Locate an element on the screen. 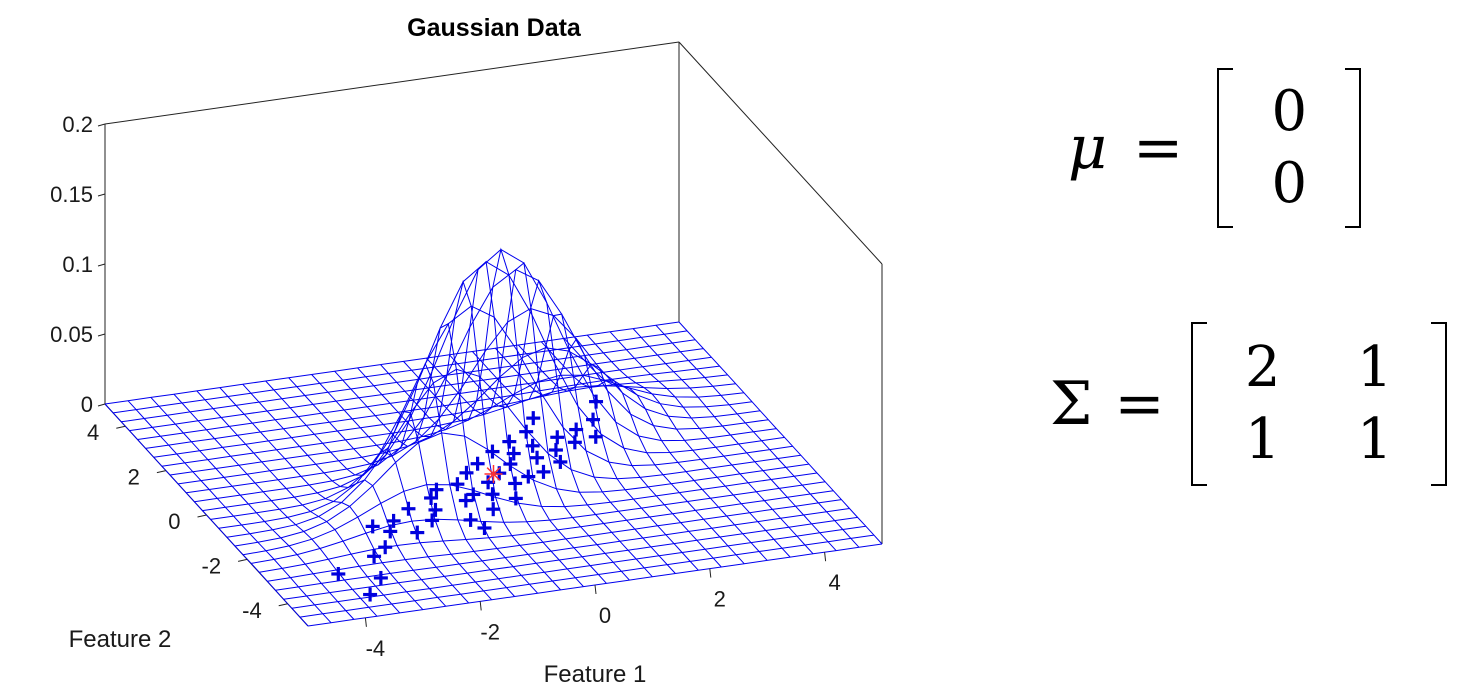 This screenshot has height=694, width=1462. z-tick-label: 0.1 is located at coordinates (77, 264).